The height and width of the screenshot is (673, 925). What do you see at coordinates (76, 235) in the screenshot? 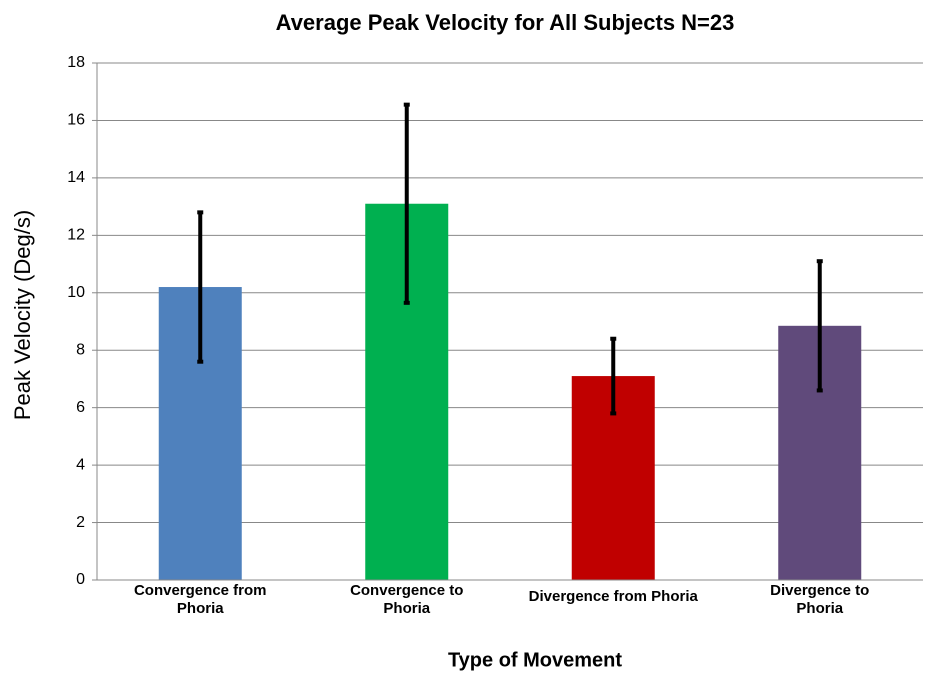
I see `y-tick-label: 12` at bounding box center [76, 235].